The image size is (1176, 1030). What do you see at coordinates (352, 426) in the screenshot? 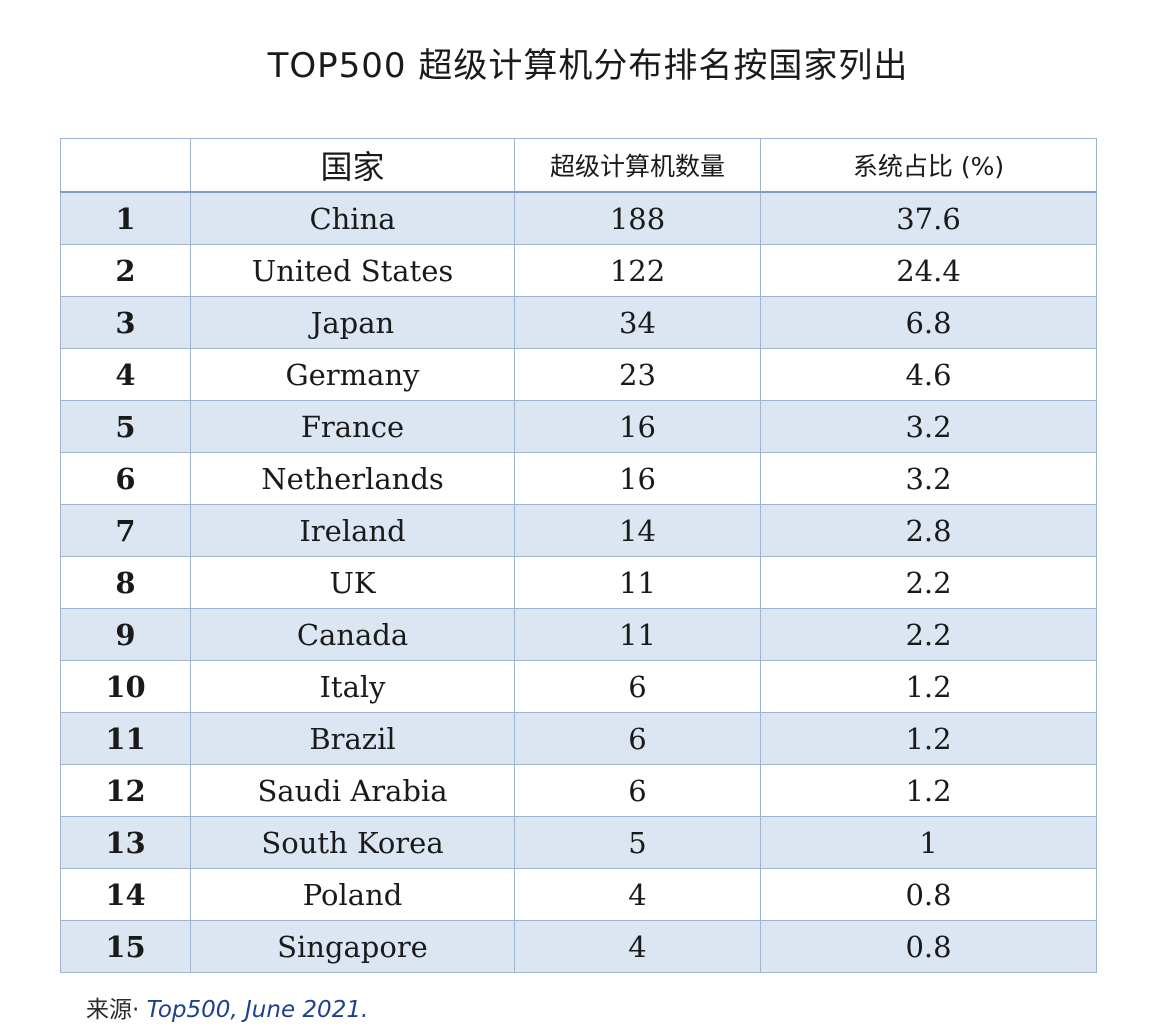
I see `country-cell: France` at bounding box center [352, 426].